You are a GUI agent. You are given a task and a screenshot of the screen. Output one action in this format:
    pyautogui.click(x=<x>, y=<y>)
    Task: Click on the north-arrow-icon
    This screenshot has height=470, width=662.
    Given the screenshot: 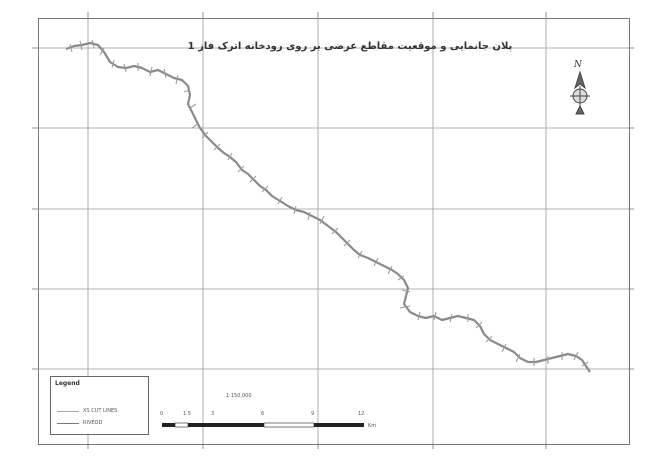 What is the action you would take?
    pyautogui.click(x=580, y=92)
    